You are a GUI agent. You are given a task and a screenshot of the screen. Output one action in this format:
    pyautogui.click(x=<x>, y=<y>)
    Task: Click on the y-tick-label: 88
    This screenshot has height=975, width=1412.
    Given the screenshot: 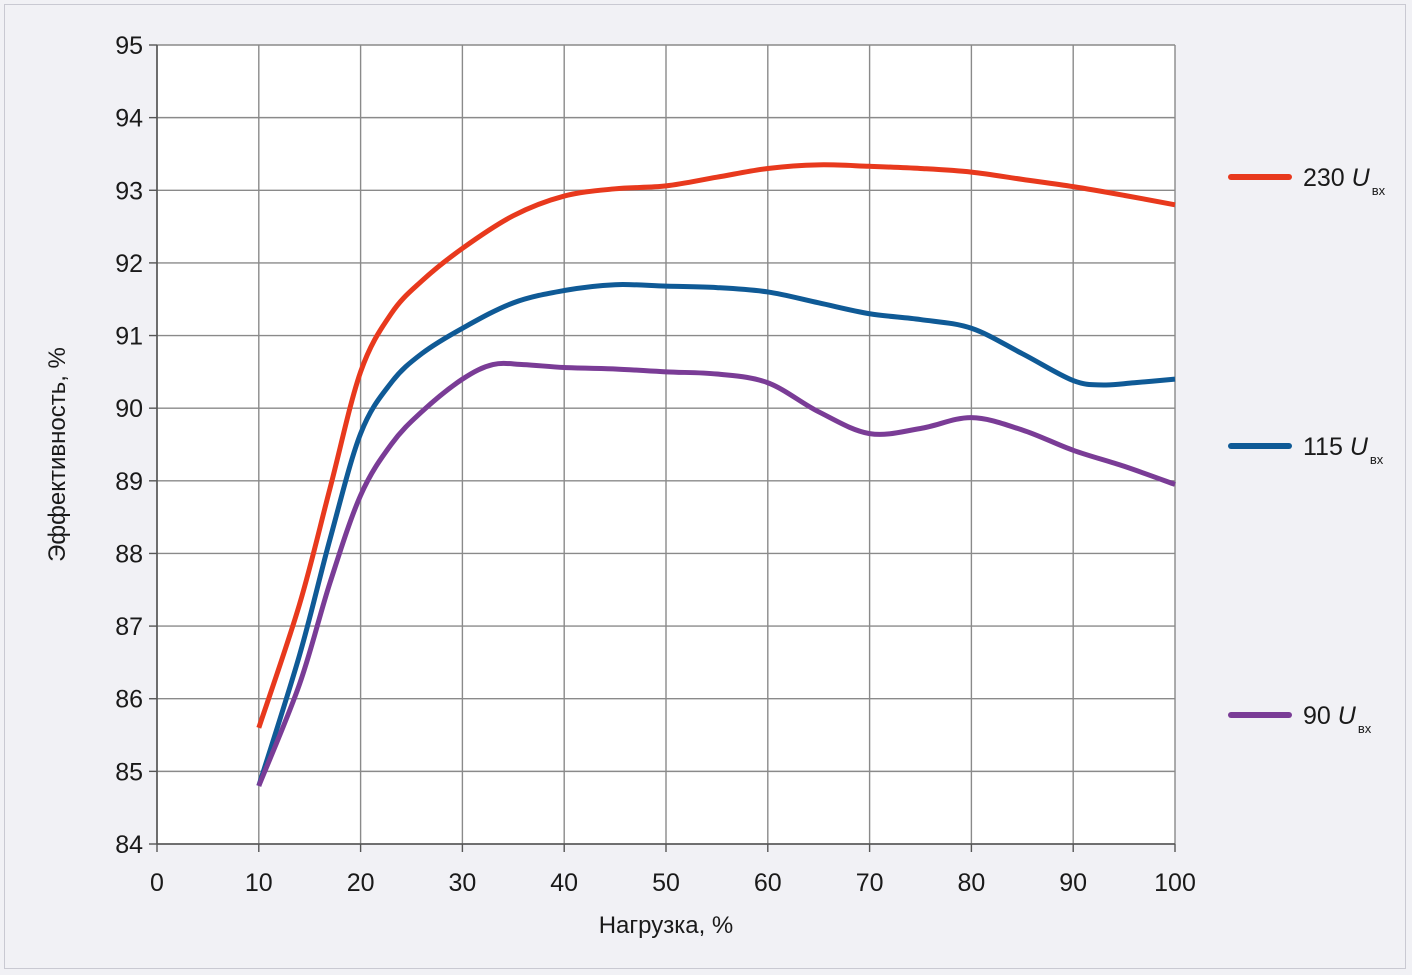 What is the action you would take?
    pyautogui.click(x=129, y=554)
    